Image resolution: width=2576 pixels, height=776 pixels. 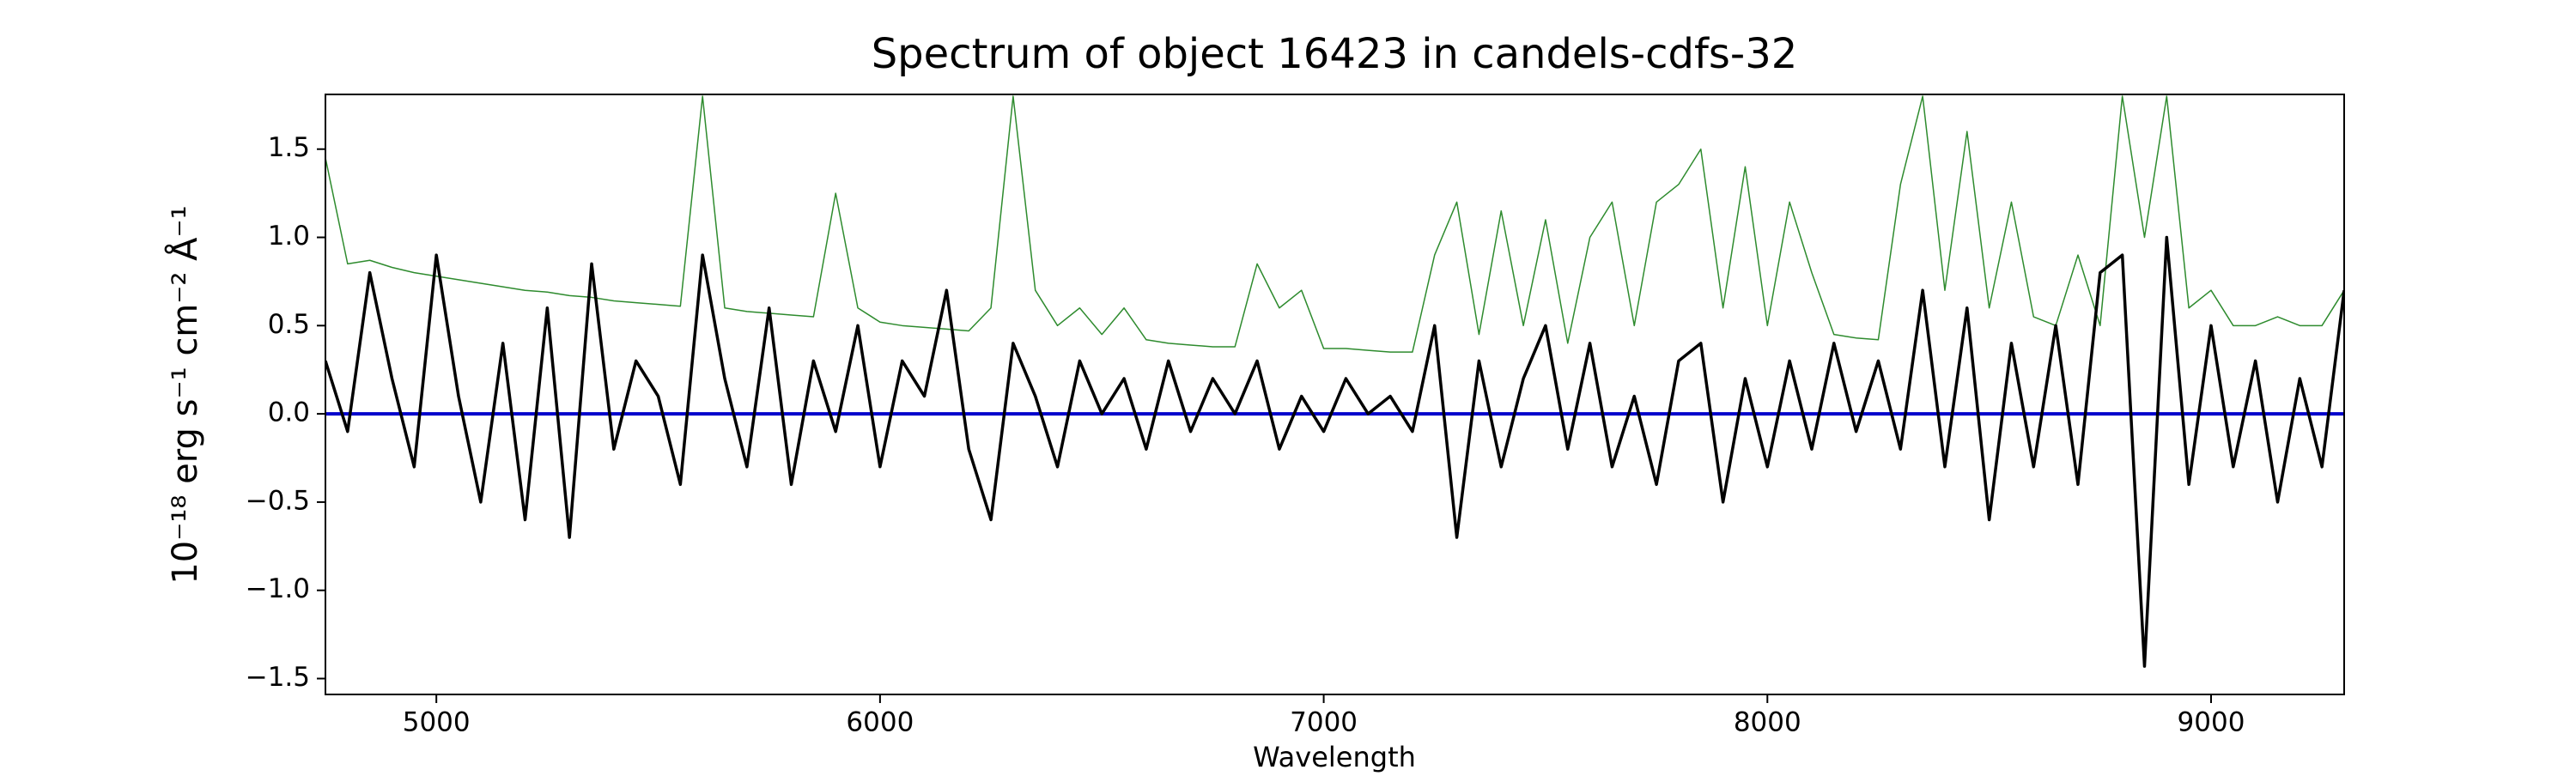 What do you see at coordinates (289, 236) in the screenshot?
I see `y-tick-label: 1.0` at bounding box center [289, 236].